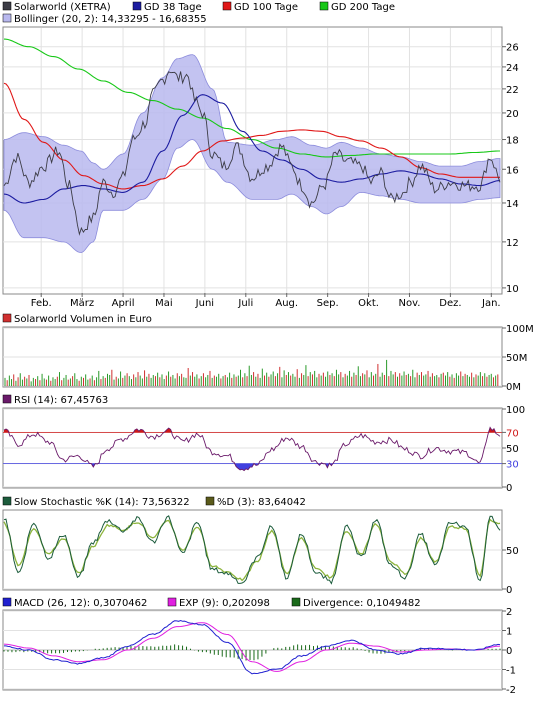 This screenshot has width=545, height=711. What do you see at coordinates (328, 303) in the screenshot?
I see `price-x-label: Sep.` at bounding box center [328, 303].